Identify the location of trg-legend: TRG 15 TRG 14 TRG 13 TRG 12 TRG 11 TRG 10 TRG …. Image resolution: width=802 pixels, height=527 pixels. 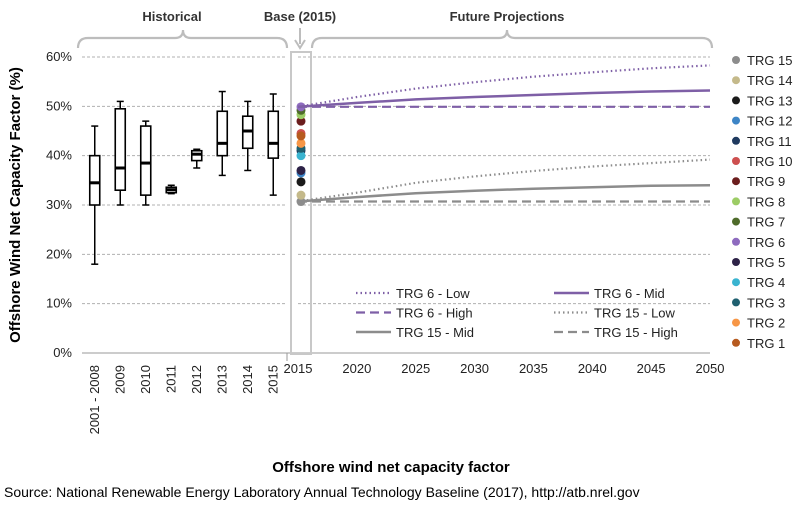
(762, 202).